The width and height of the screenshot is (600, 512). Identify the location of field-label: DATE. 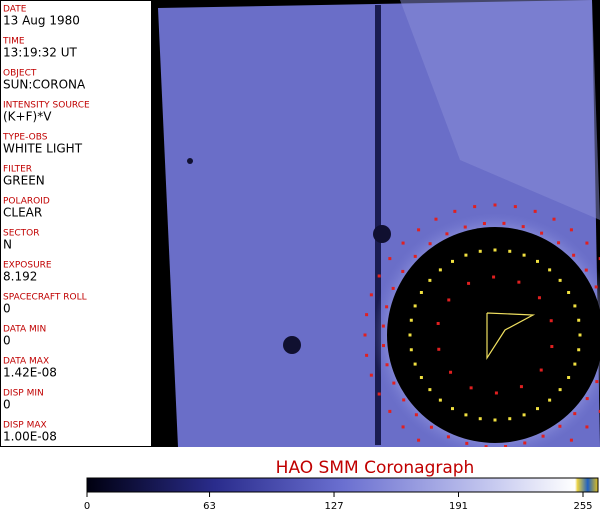
(15, 10).